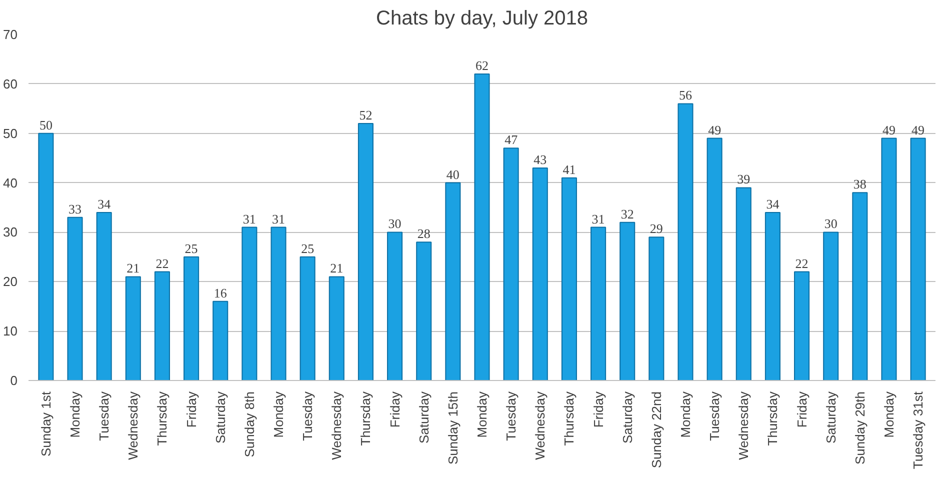  What do you see at coordinates (627, 214) in the screenshot?
I see `data-label: 32` at bounding box center [627, 214].